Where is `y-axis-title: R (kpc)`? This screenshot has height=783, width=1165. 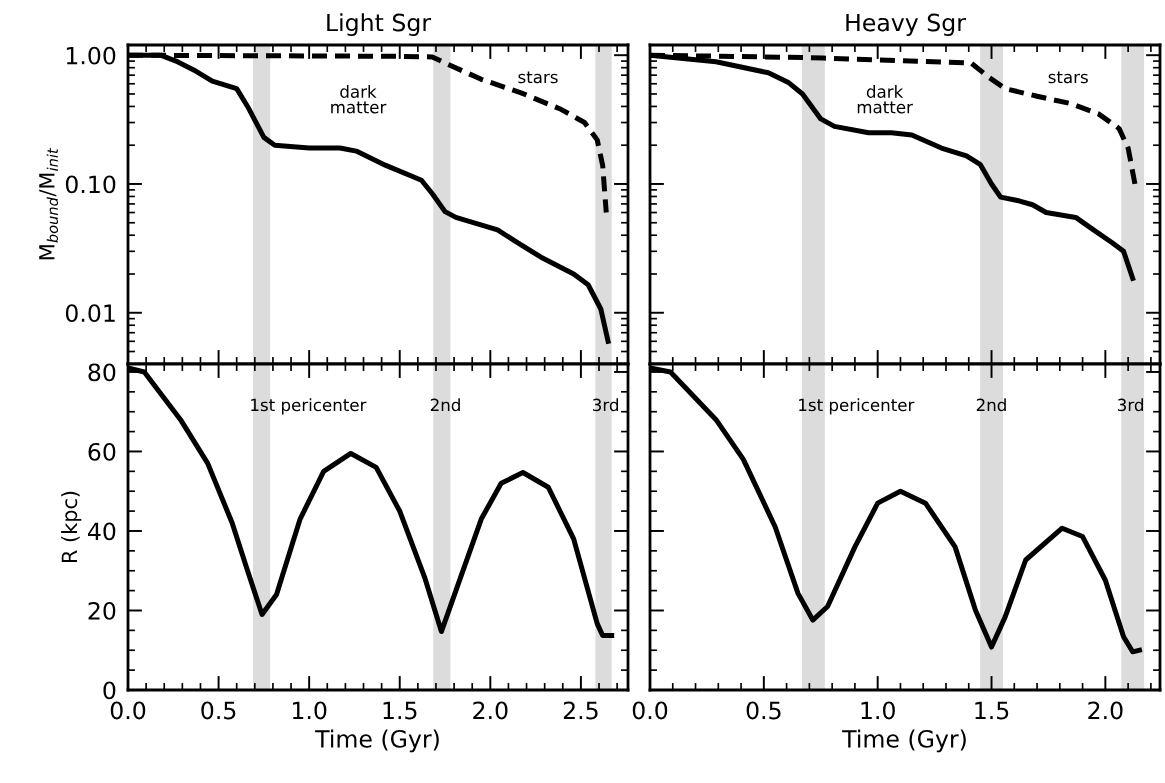 y-axis-title: R (kpc) is located at coordinates (71, 526).